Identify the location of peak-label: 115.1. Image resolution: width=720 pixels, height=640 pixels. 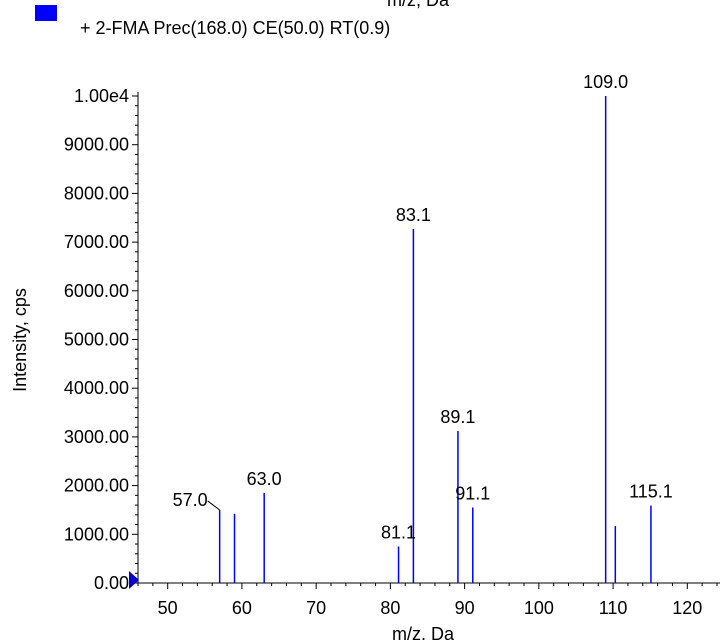
(651, 492).